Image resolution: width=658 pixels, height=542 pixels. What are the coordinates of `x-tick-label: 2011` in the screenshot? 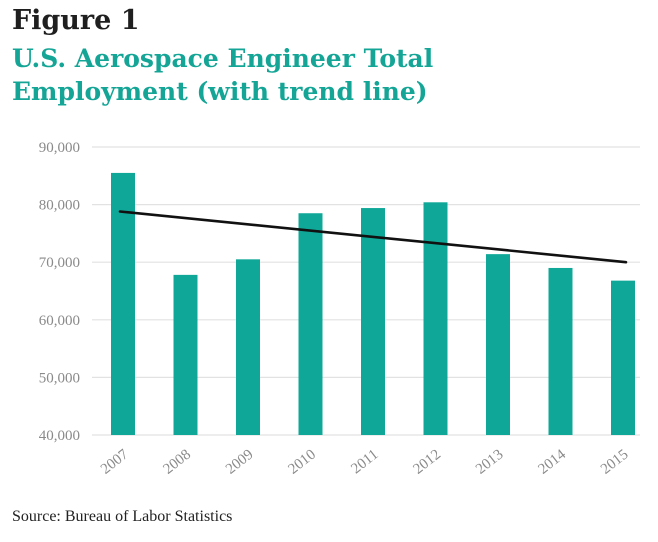 It's located at (364, 462).